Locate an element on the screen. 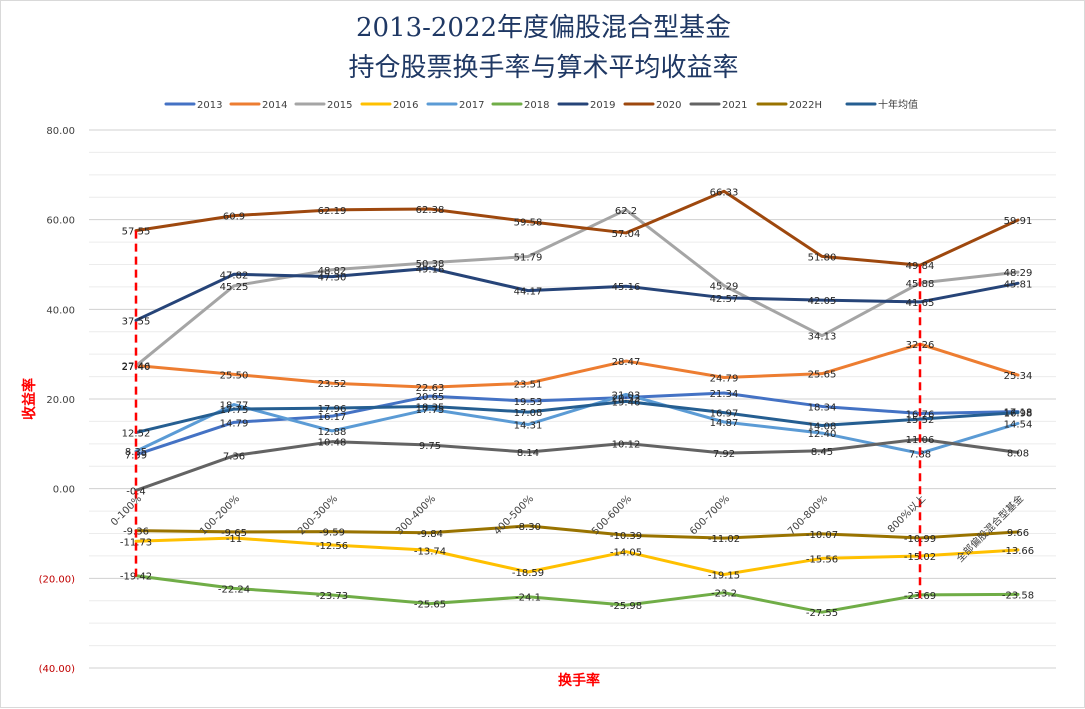 This screenshot has height=709, width=1085. data-label-2015: 48.29 is located at coordinates (1018, 273).